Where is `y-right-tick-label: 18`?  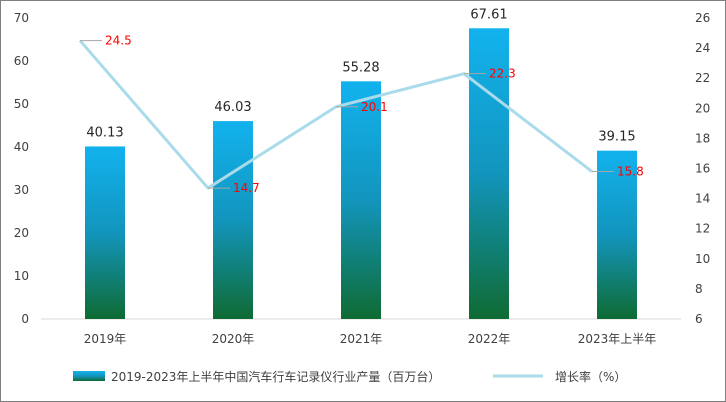
y-right-tick-label: 18 is located at coordinates (702, 138).